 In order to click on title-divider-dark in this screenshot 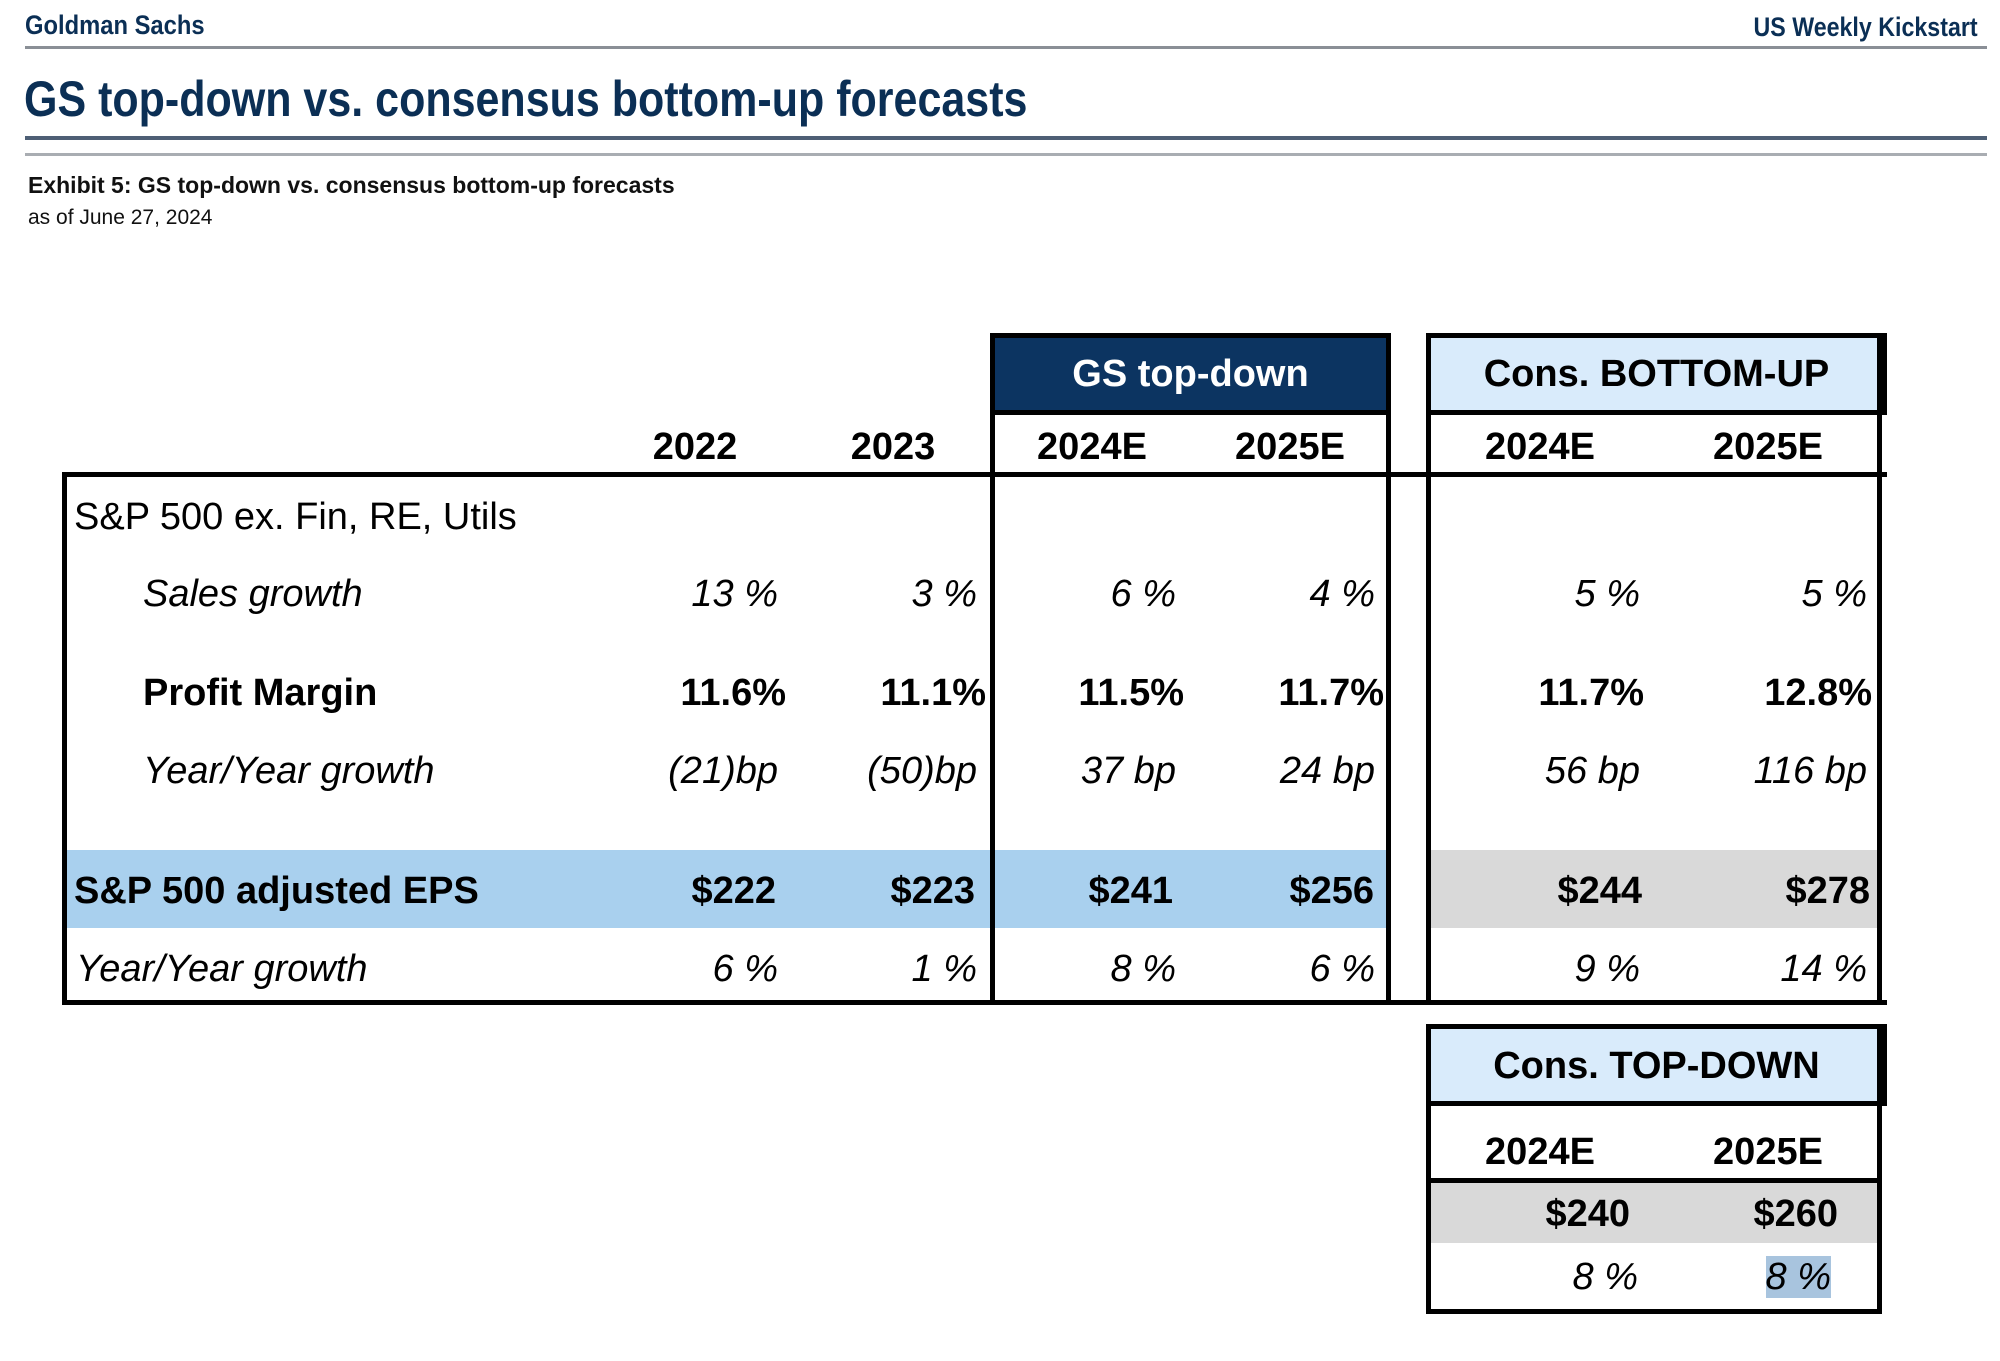, I will do `click(1006, 138)`.